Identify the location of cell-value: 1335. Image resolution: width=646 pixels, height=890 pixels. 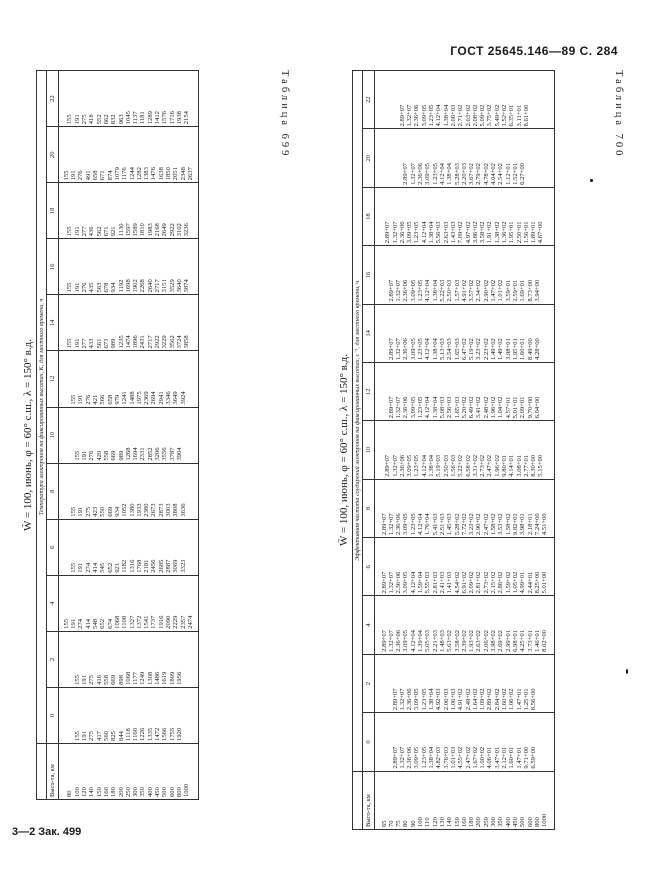
(150, 734).